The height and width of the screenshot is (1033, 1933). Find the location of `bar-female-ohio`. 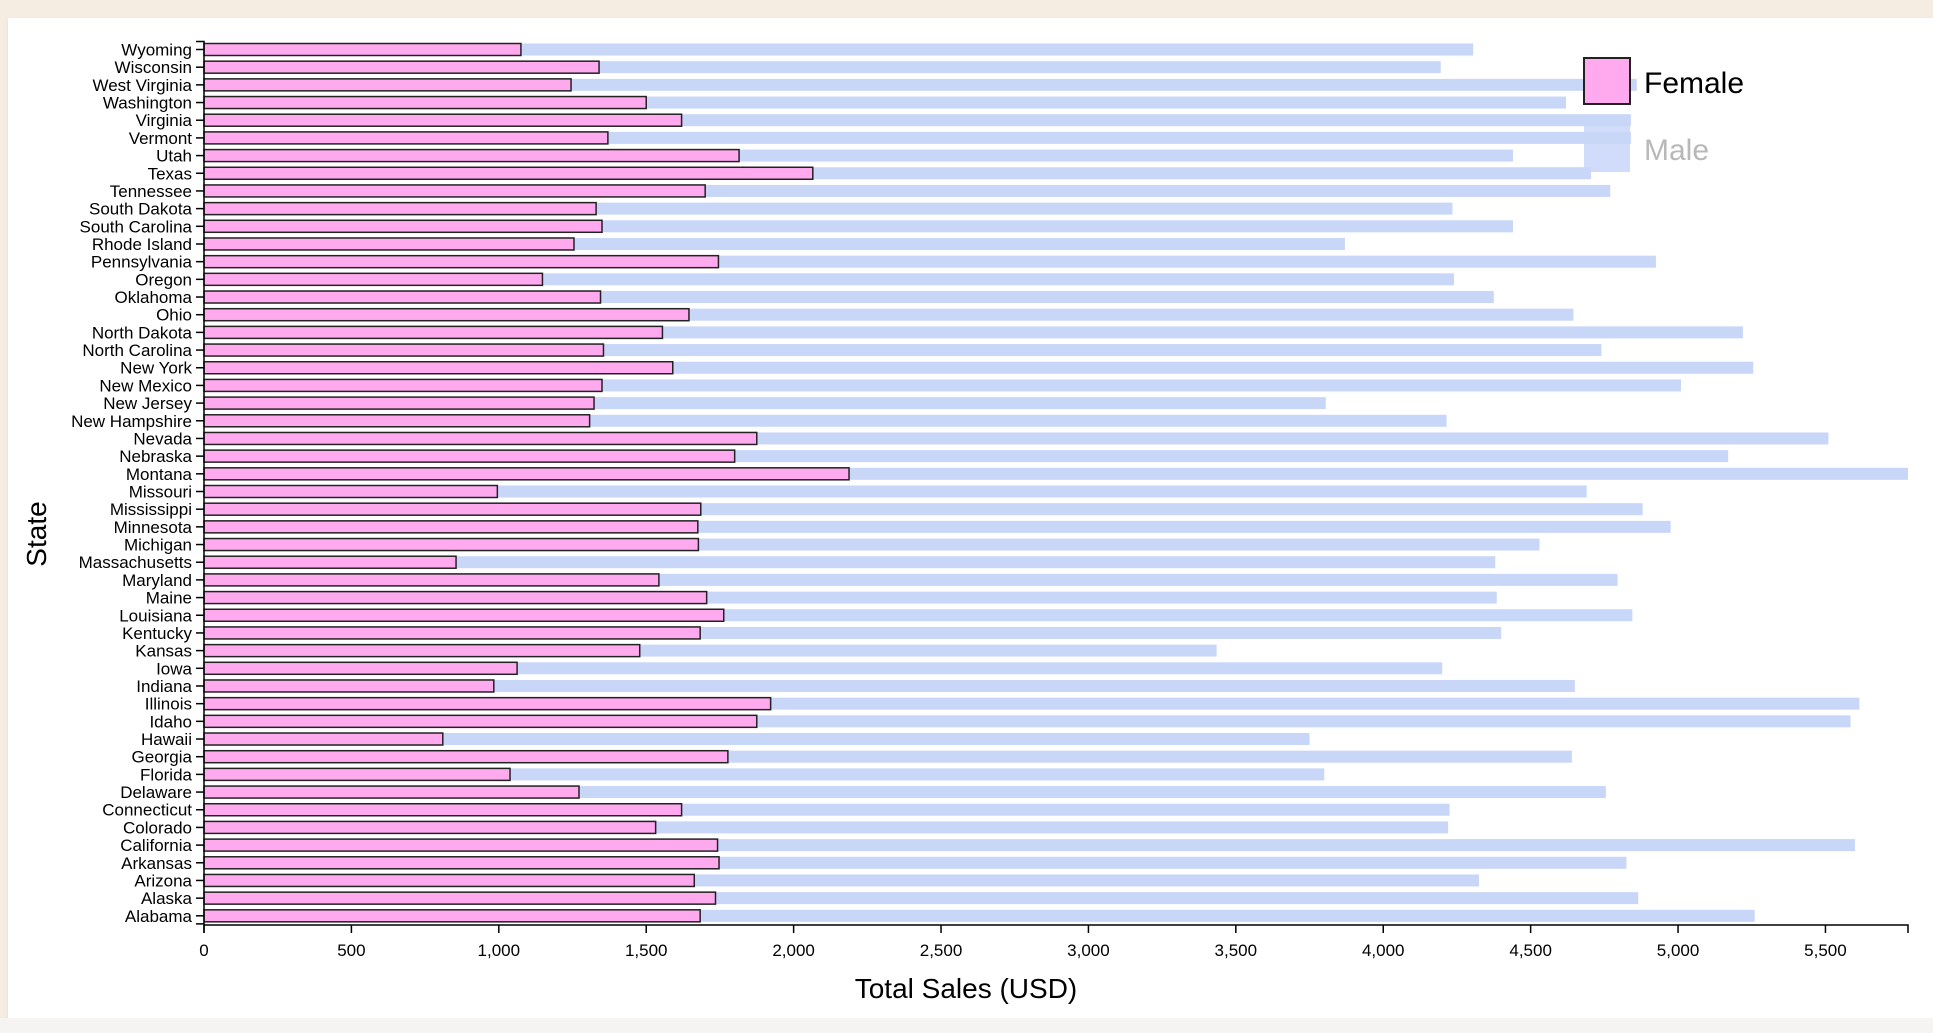

bar-female-ohio is located at coordinates (446, 314).